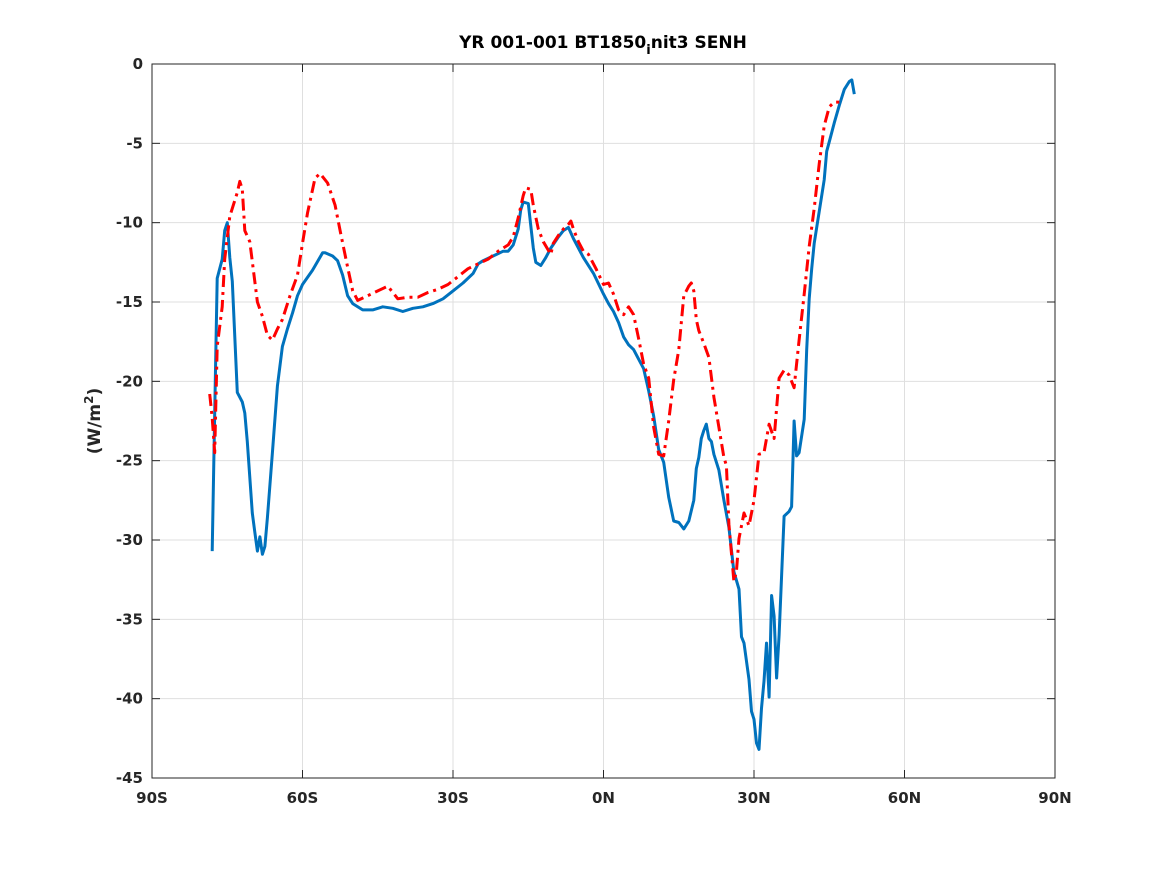  What do you see at coordinates (134, 143) in the screenshot?
I see `y-tick-label: -5` at bounding box center [134, 143].